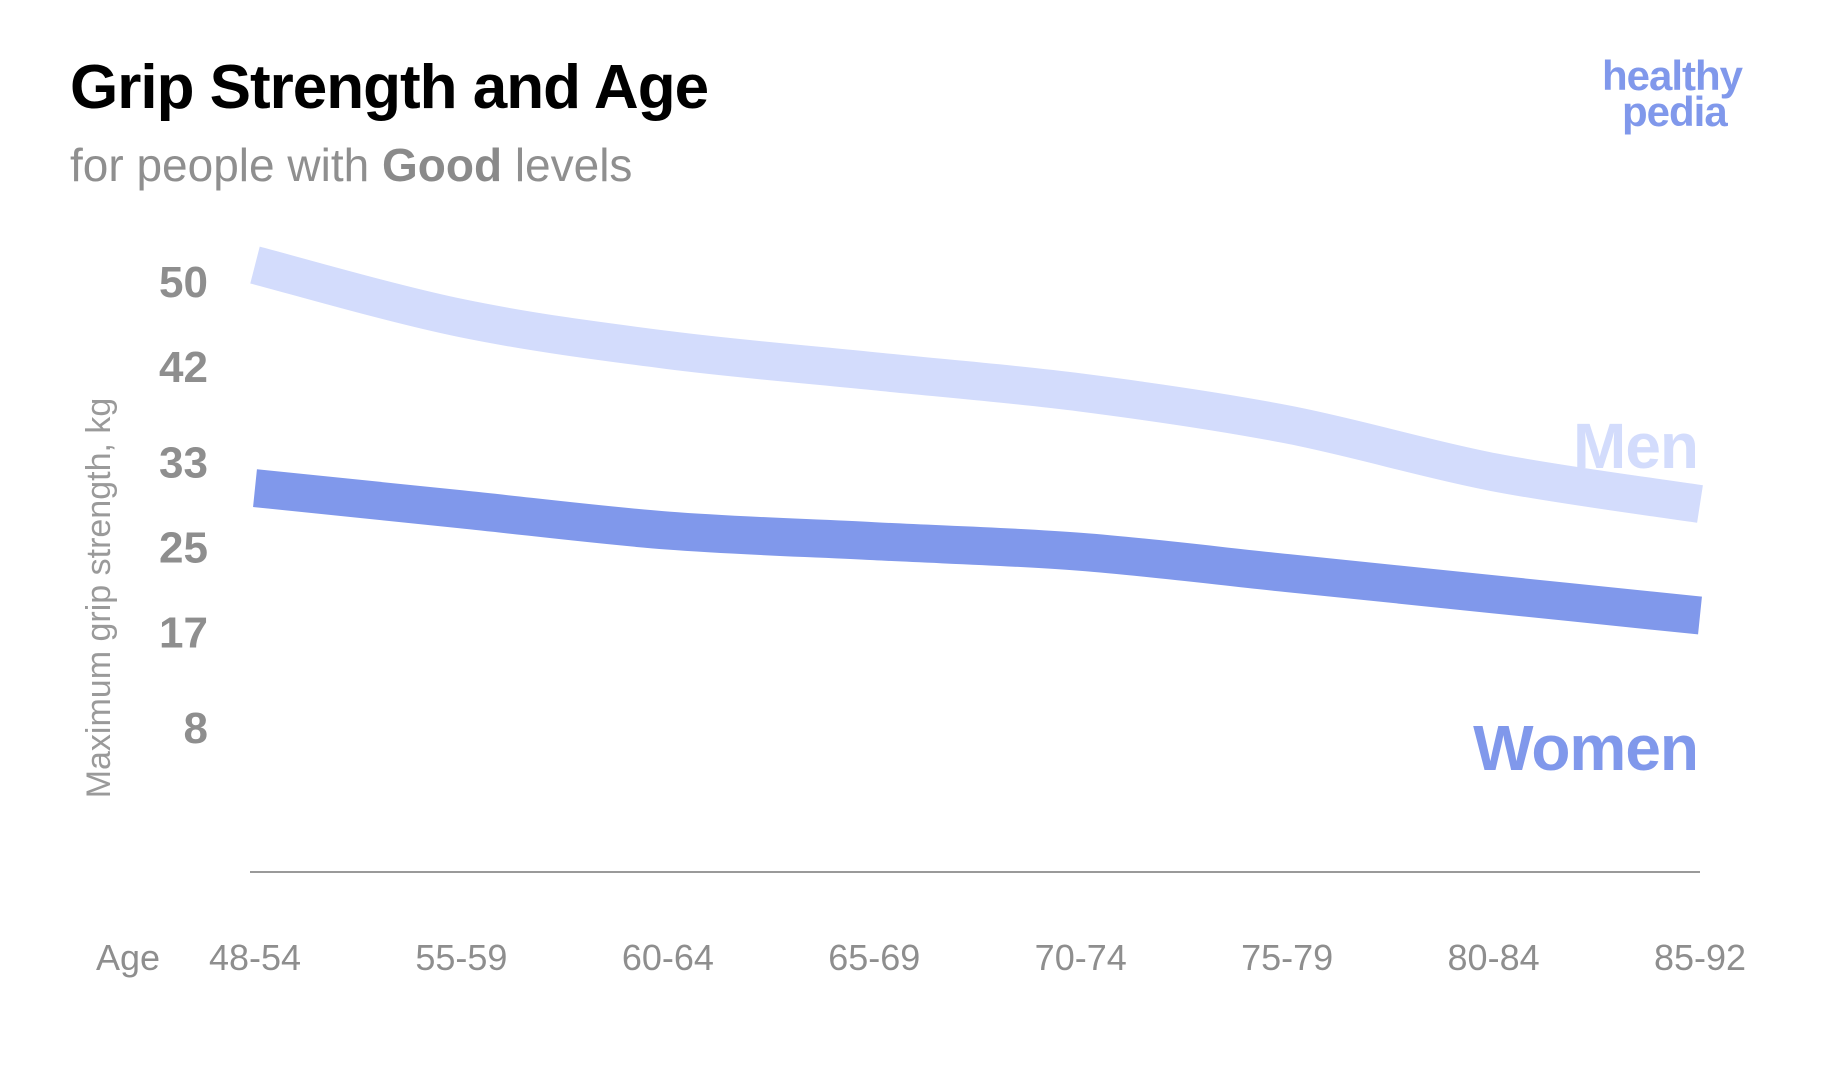 The image size is (1822, 1072). What do you see at coordinates (1672, 75) in the screenshot?
I see `logo-line-1: healthy` at bounding box center [1672, 75].